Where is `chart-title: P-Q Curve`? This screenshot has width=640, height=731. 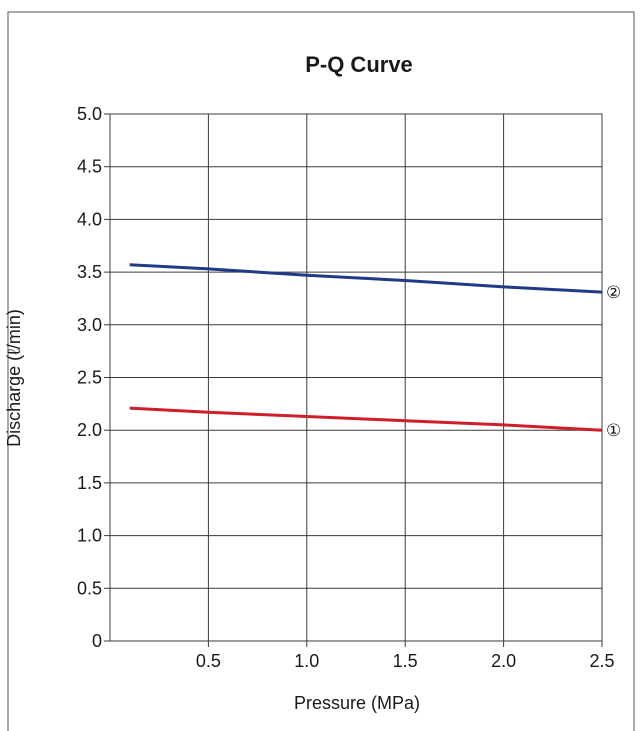
chart-title: P-Q Curve is located at coordinates (359, 64).